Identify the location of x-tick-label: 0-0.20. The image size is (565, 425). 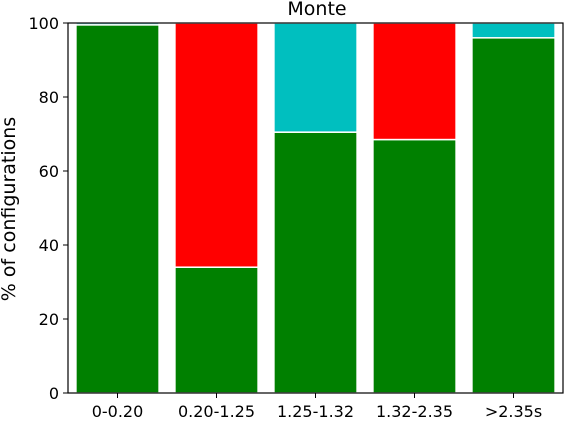
(118, 411).